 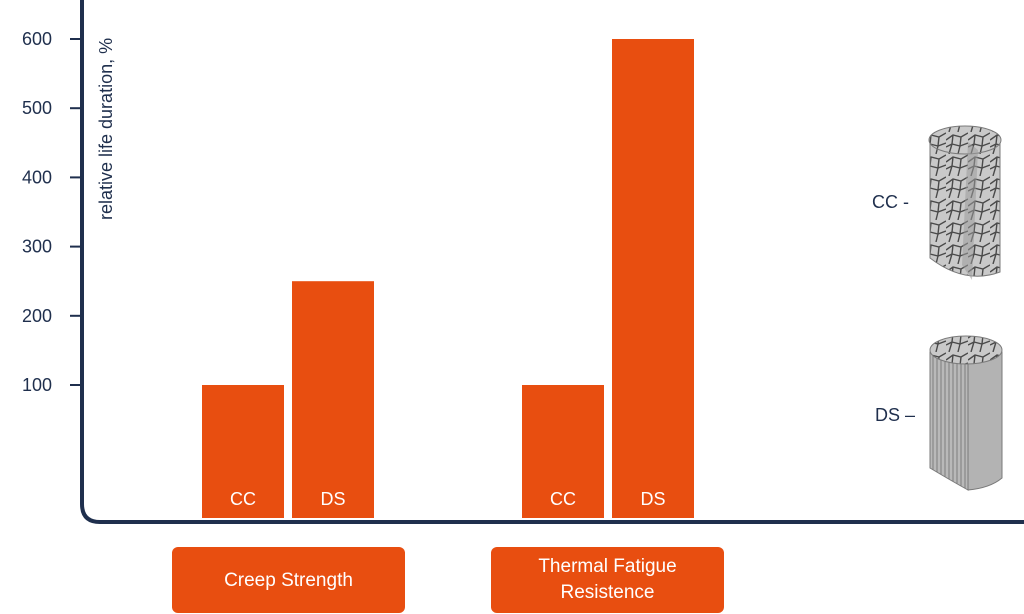 What do you see at coordinates (608, 592) in the screenshot?
I see `group-label-text: Resistence` at bounding box center [608, 592].